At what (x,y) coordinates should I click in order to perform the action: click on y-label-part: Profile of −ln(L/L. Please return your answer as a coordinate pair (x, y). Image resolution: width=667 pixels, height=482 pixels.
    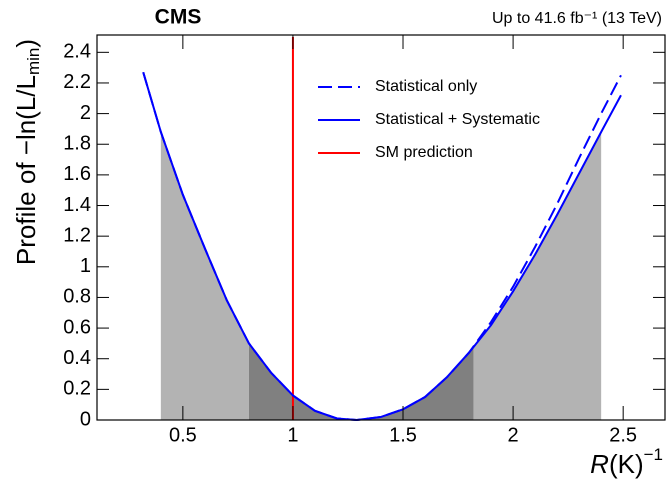
    Looking at the image, I should click on (26, 170).